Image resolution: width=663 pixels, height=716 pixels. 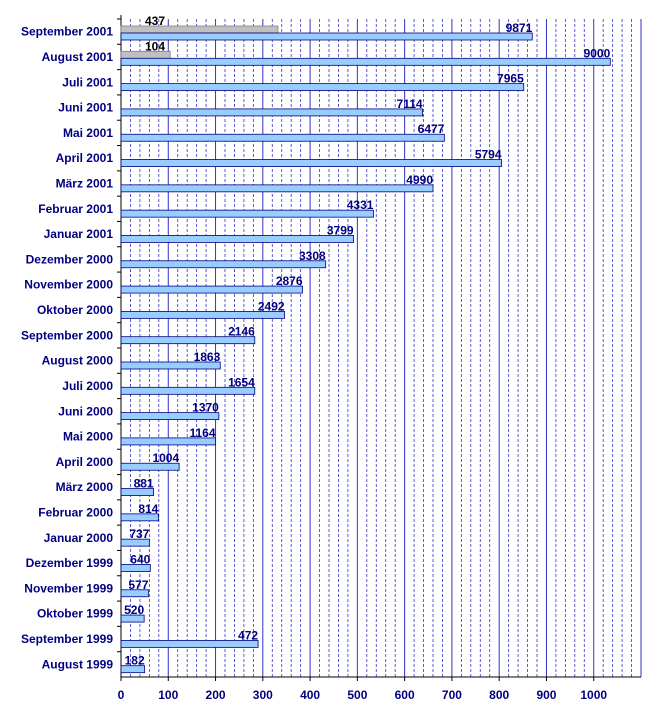 I want to click on category-label: Juni 2001, so click(x=85, y=108).